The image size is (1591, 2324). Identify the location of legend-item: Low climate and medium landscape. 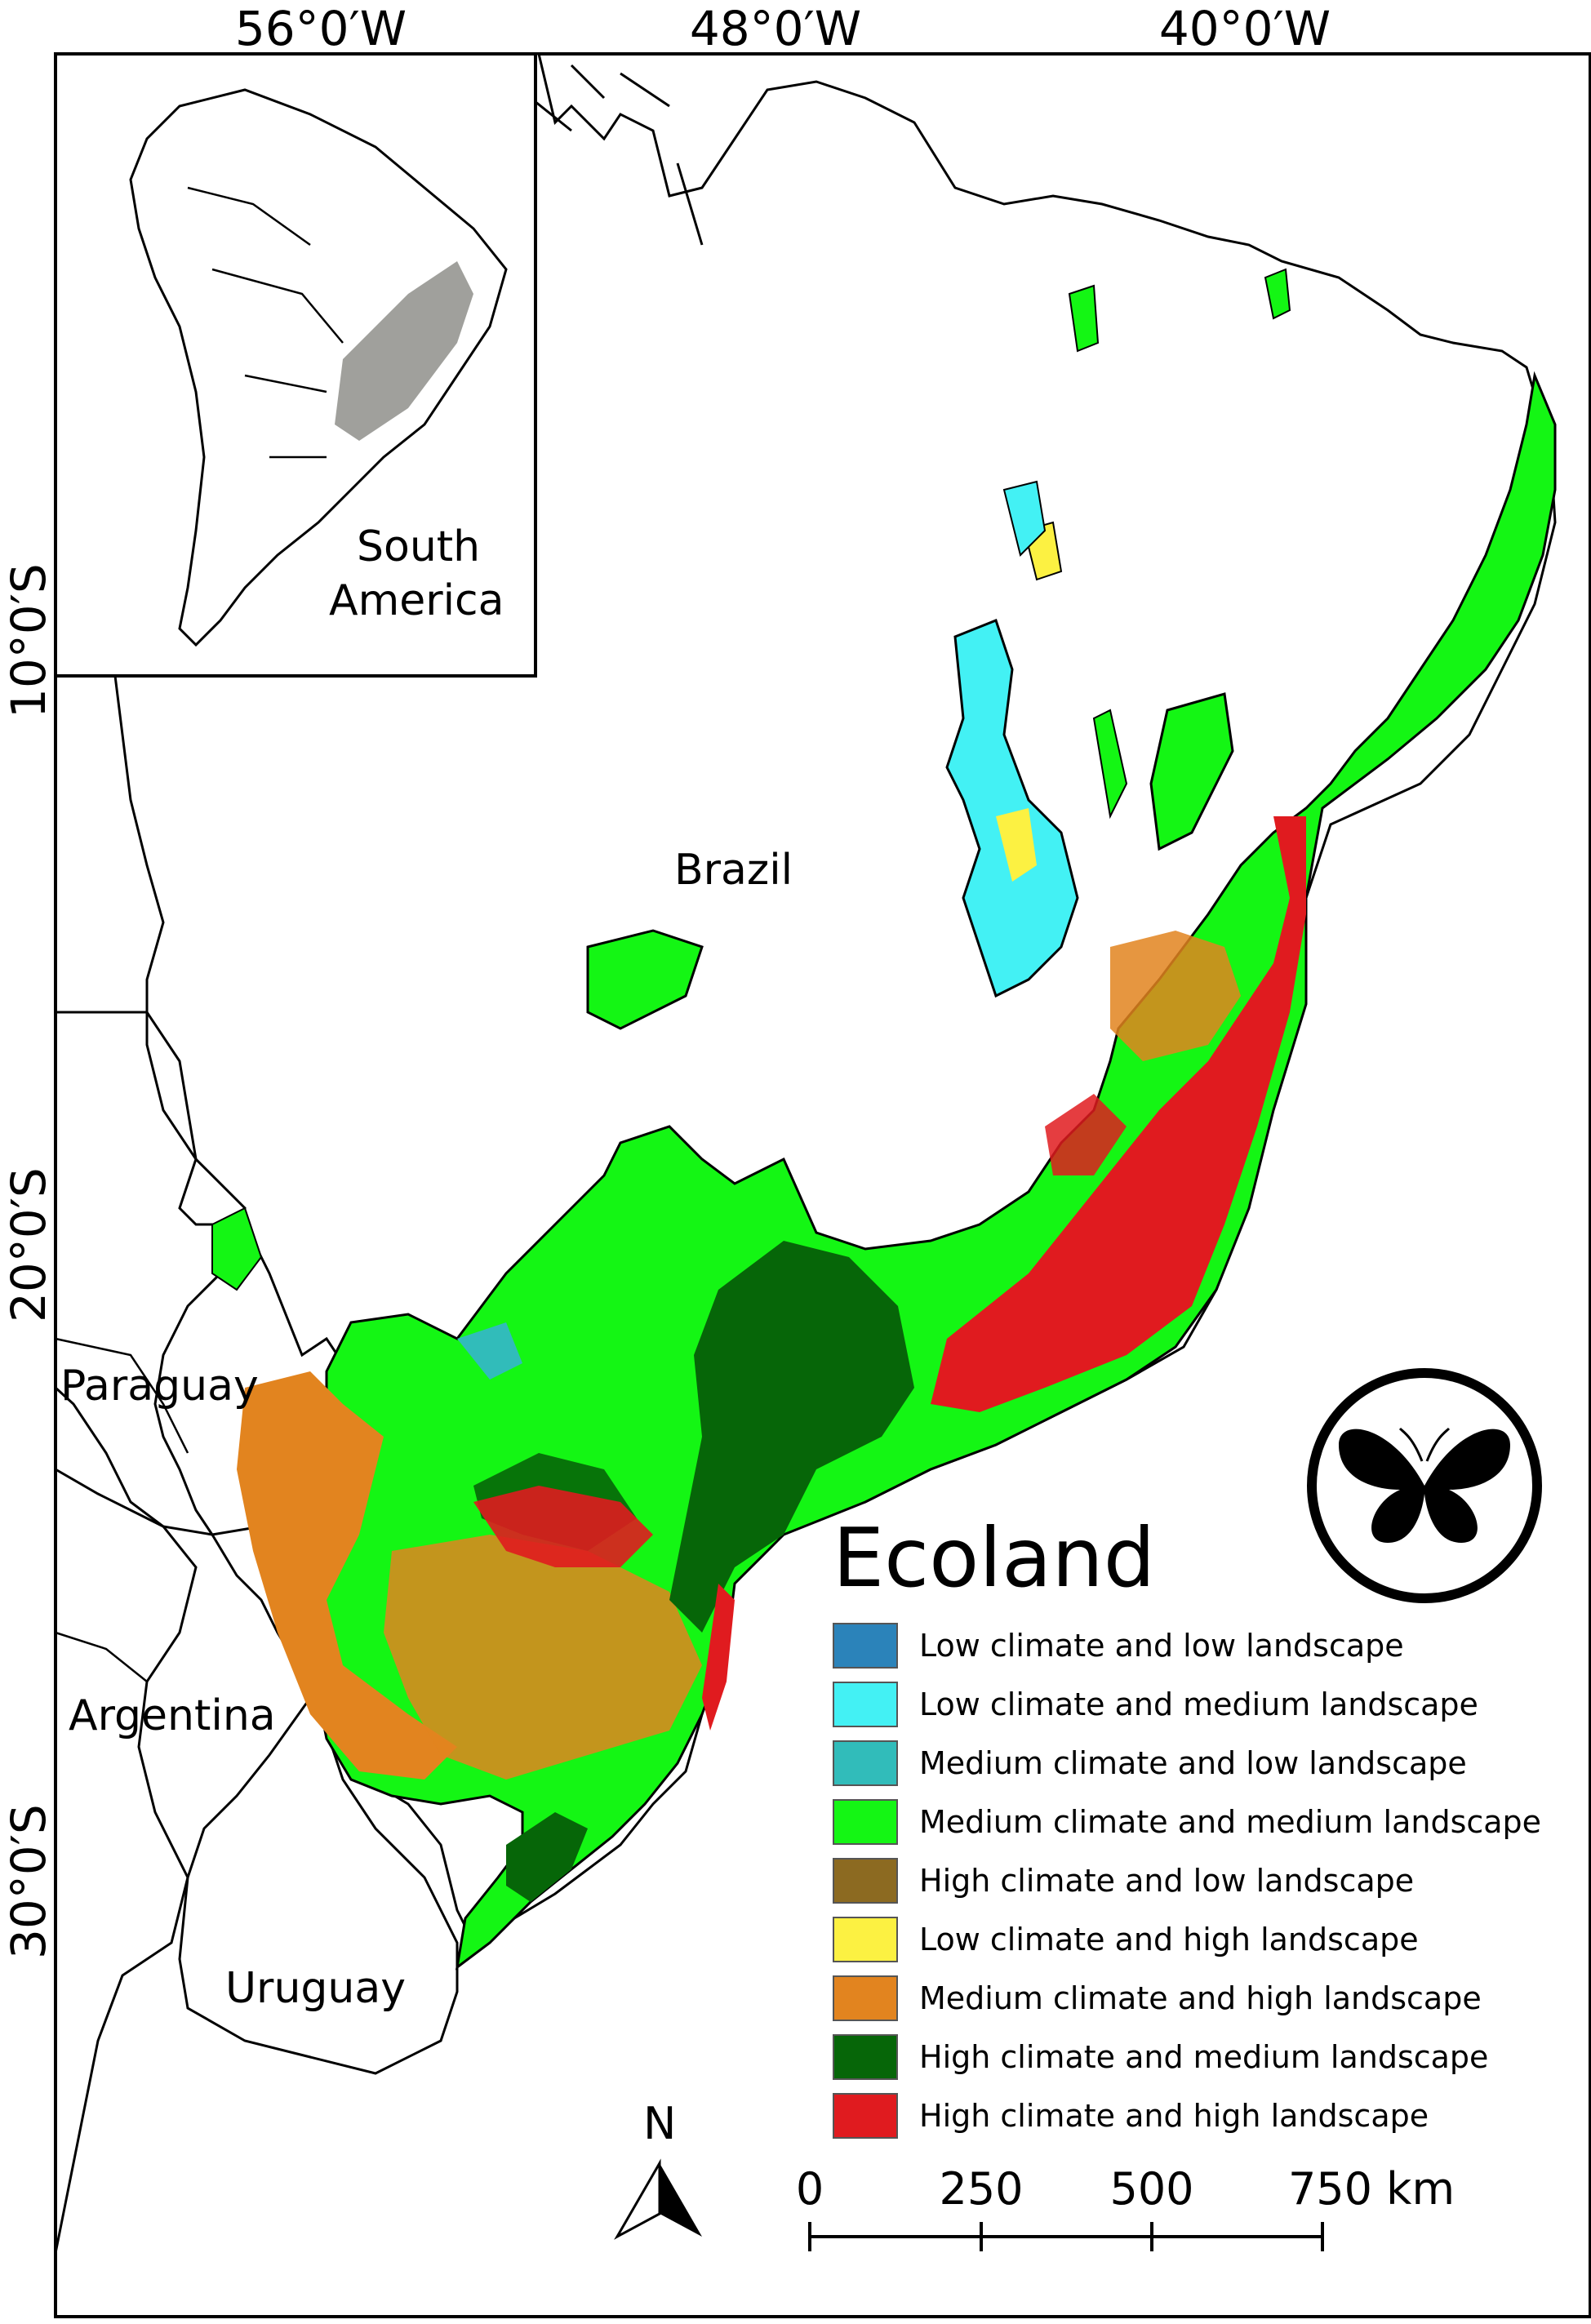
(1187, 1705).